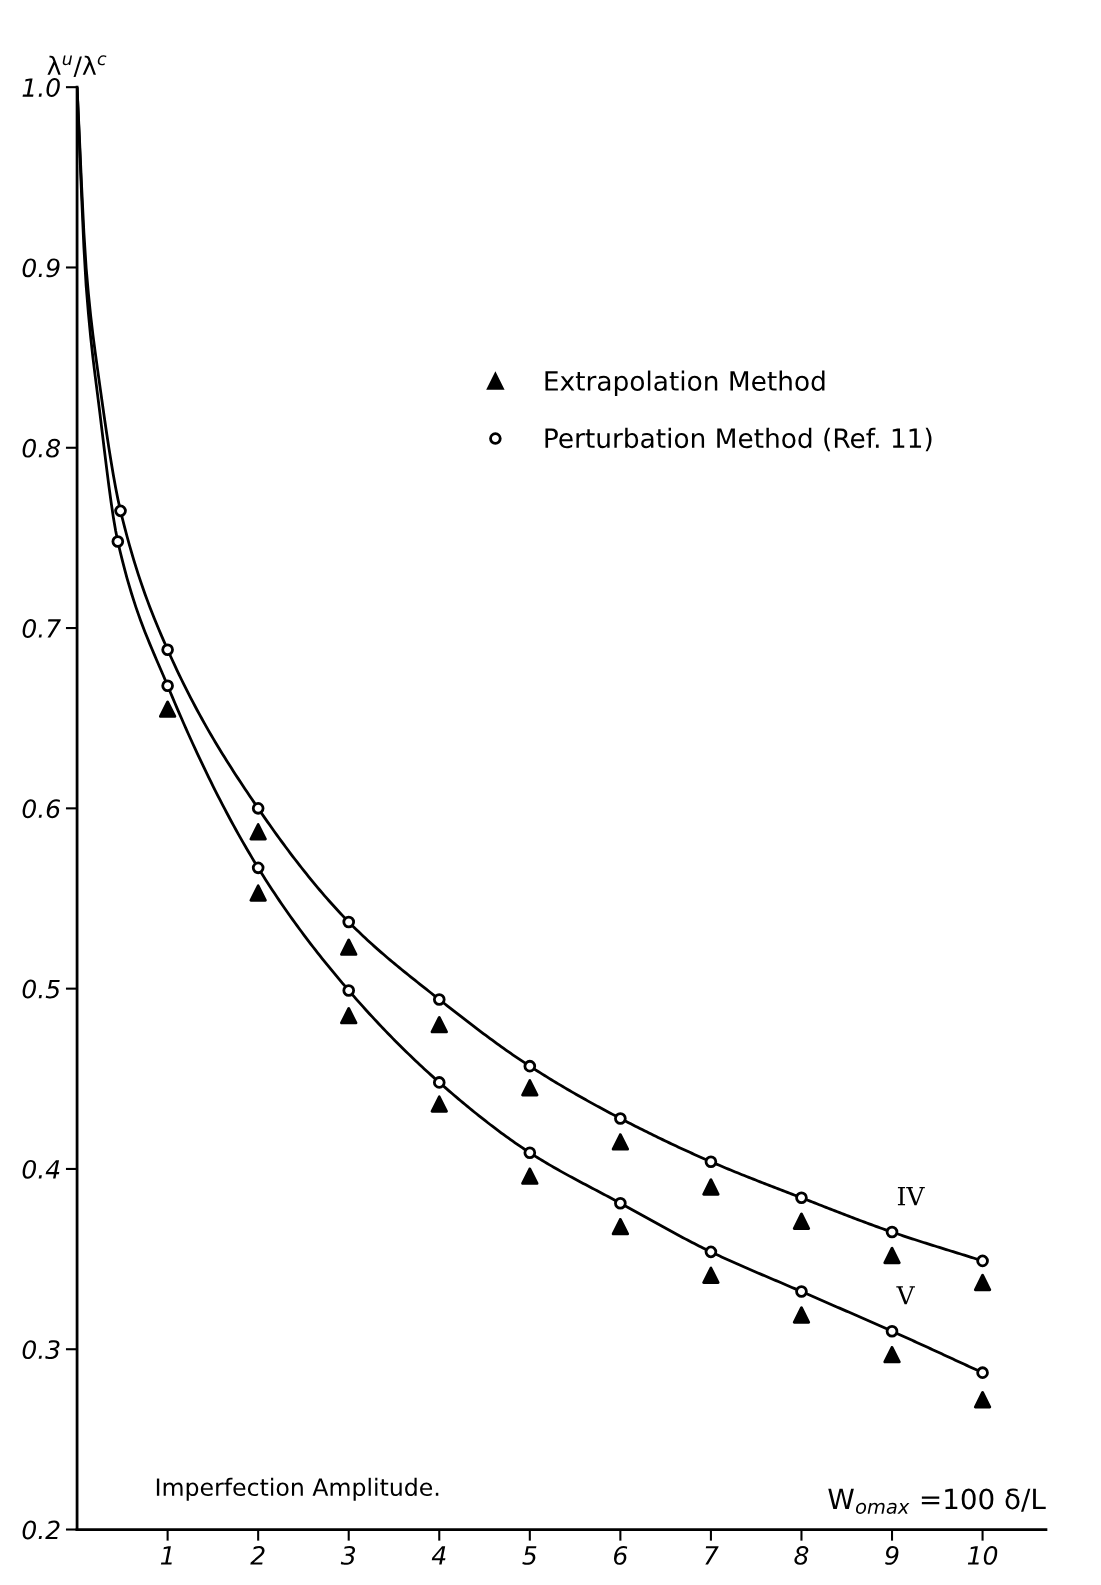 The width and height of the screenshot is (1101, 1585). I want to click on x-tick-label: 2, so click(257, 1555).